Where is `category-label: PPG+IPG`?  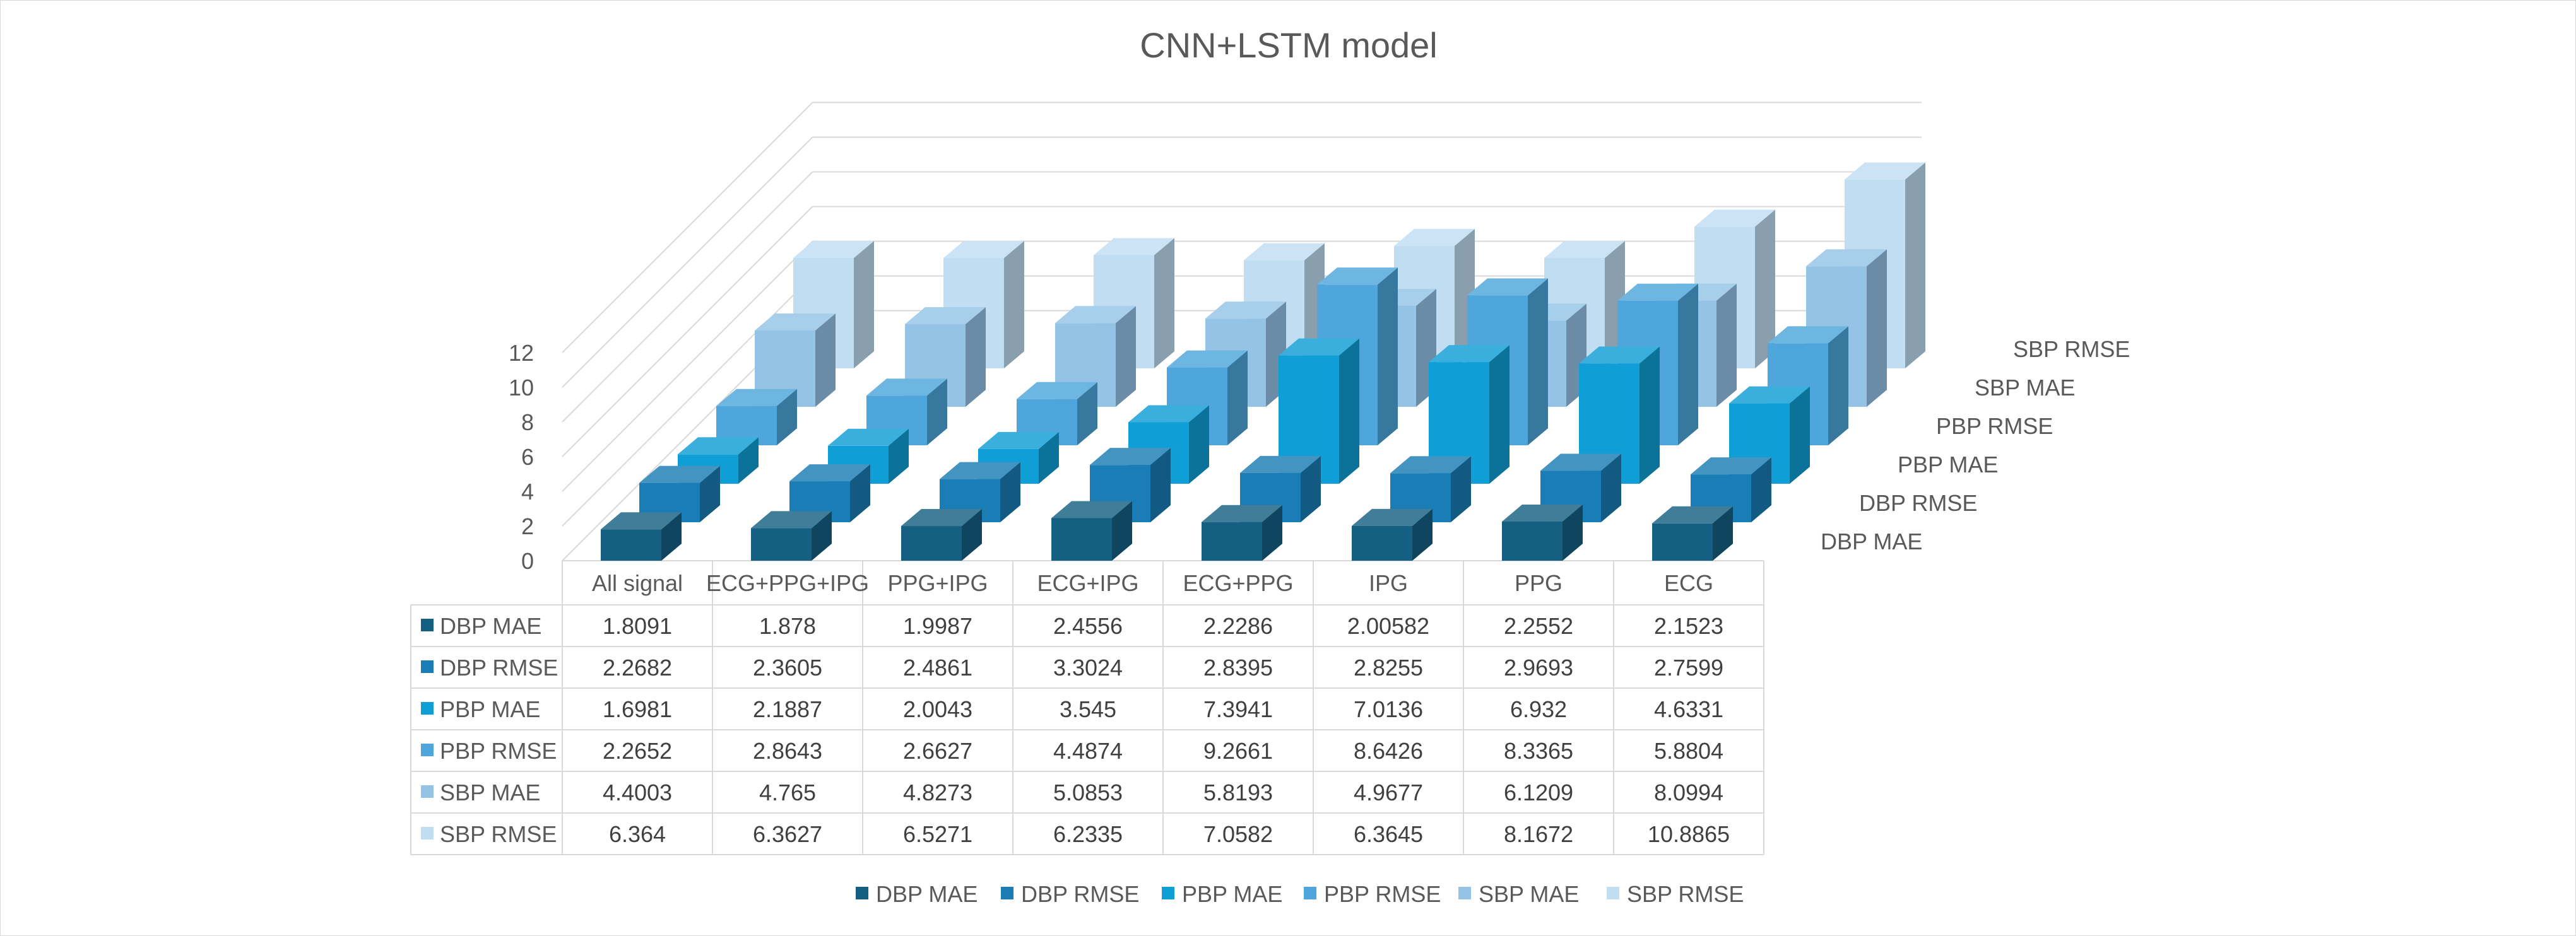
category-label: PPG+IPG is located at coordinates (937, 583).